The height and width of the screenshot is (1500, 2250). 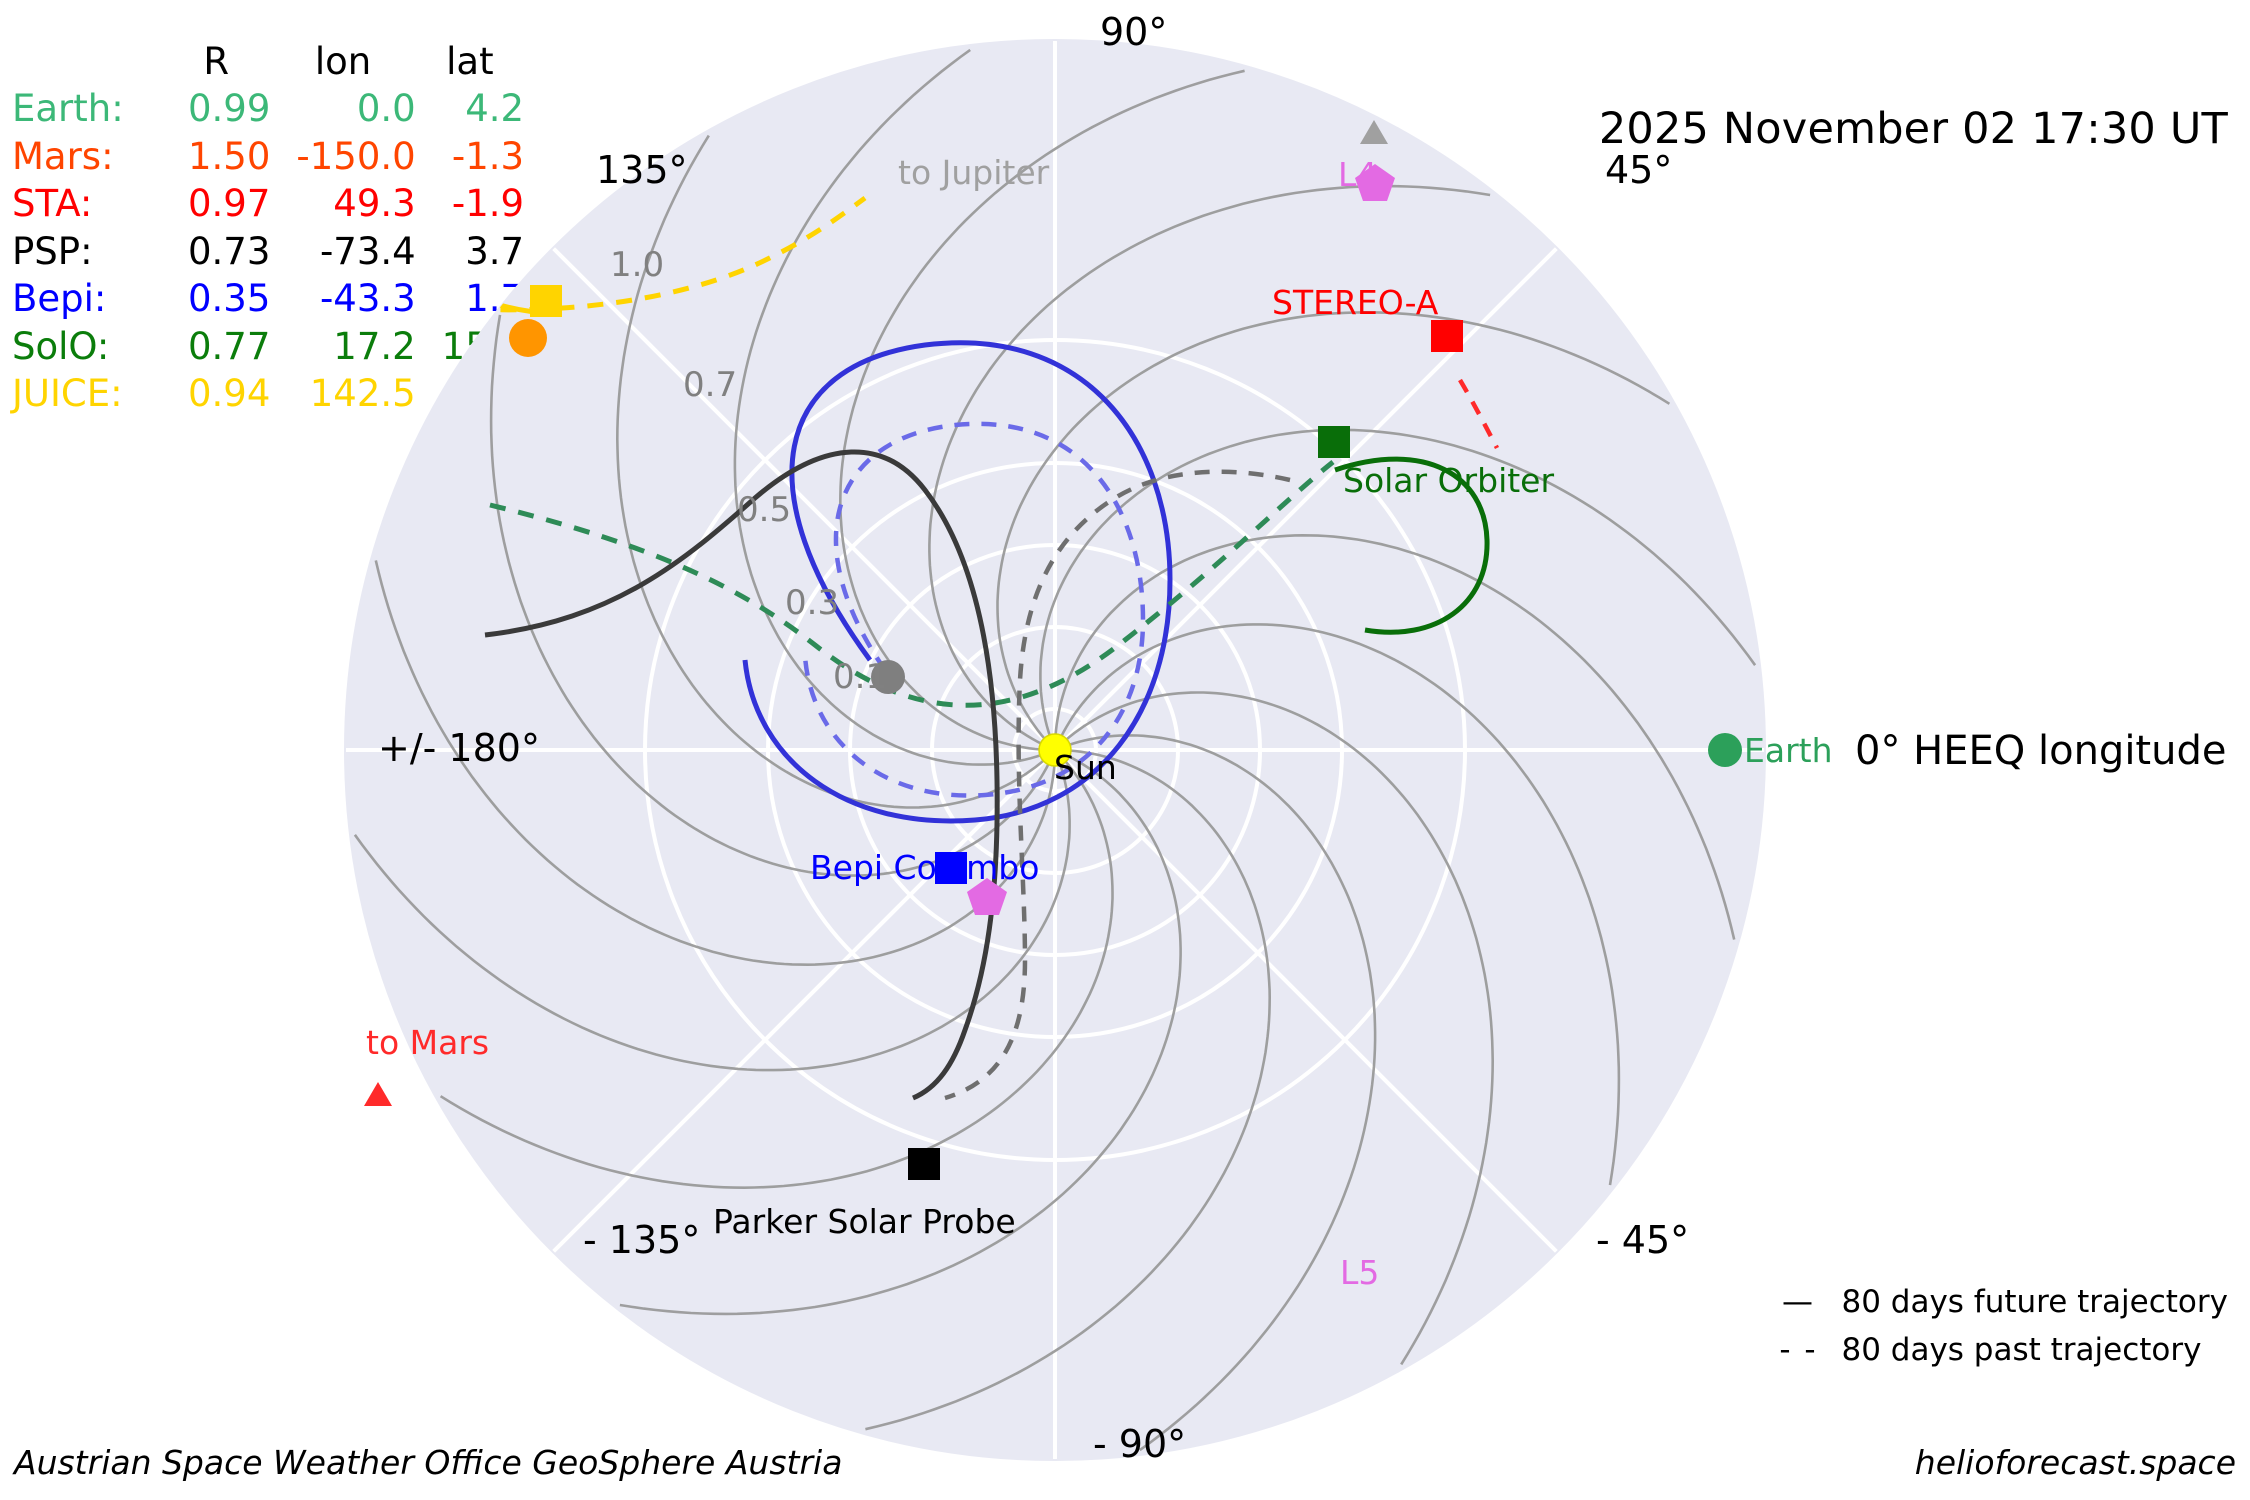 What do you see at coordinates (52, 251) in the screenshot?
I see `table-cell-name: PSP:` at bounding box center [52, 251].